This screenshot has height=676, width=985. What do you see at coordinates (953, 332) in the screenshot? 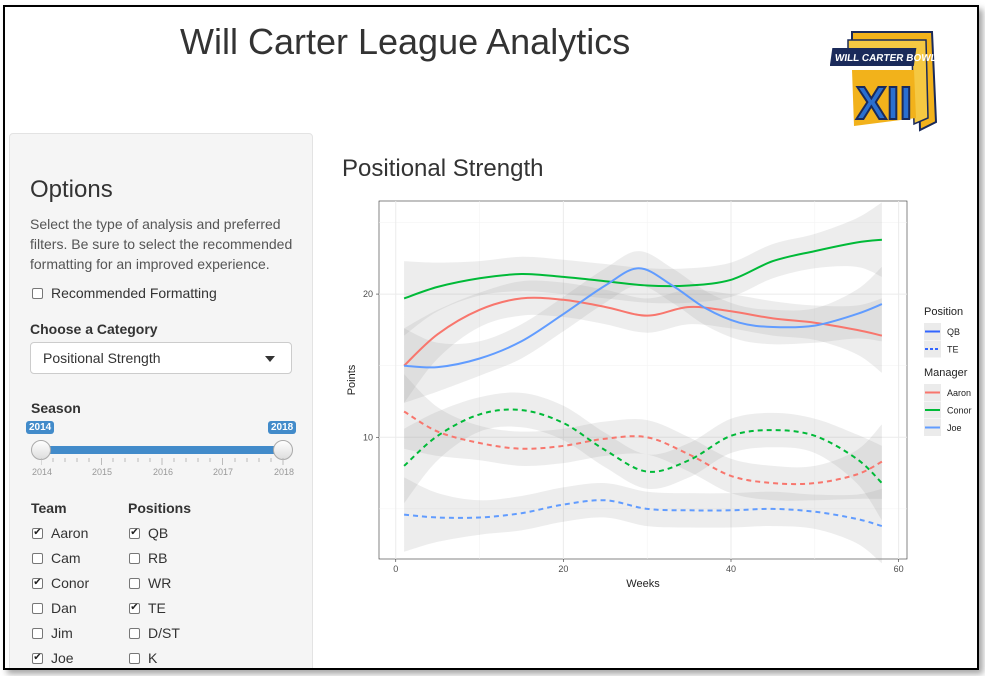
I see `legend-label: QB` at bounding box center [953, 332].